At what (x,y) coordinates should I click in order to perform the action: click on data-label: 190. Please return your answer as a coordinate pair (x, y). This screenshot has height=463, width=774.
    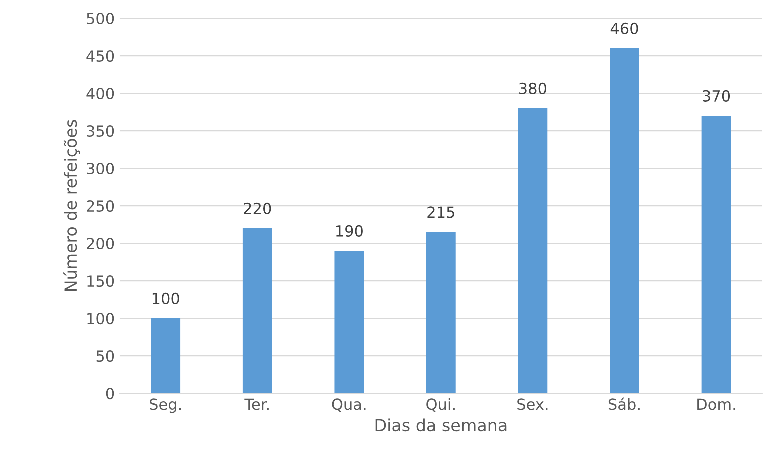
    Looking at the image, I should click on (349, 231).